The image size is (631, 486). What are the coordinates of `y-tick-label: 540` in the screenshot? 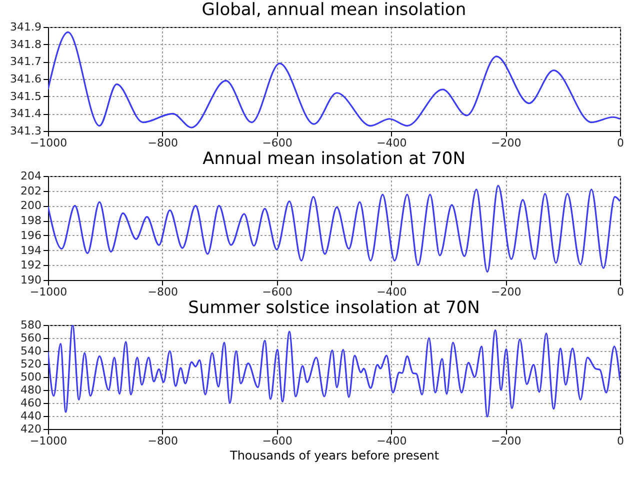 It's located at (31, 351).